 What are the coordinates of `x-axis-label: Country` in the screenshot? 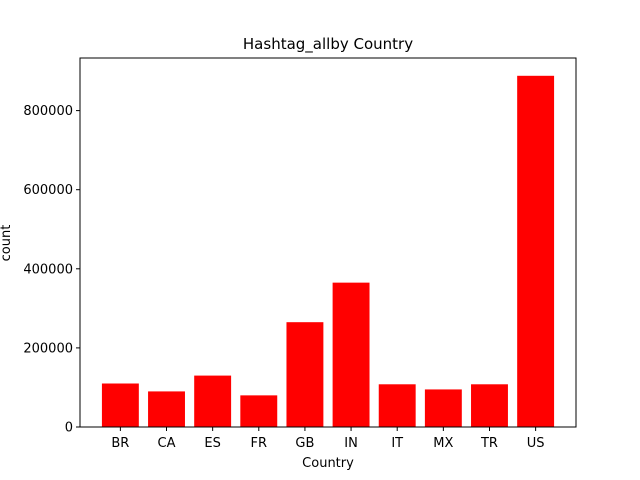 It's located at (328, 463).